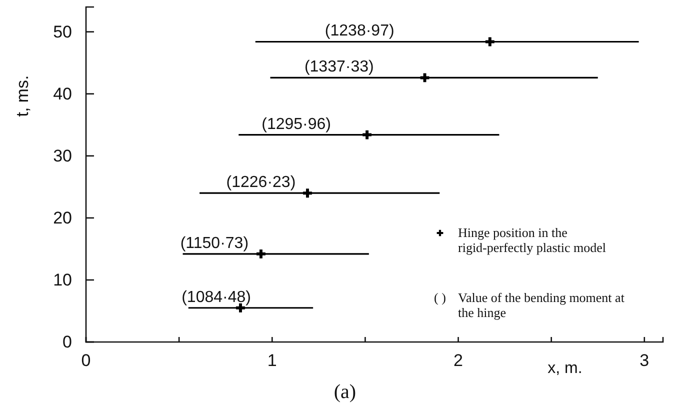  What do you see at coordinates (440, 297) in the screenshot?
I see `annotation: ( )` at bounding box center [440, 297].